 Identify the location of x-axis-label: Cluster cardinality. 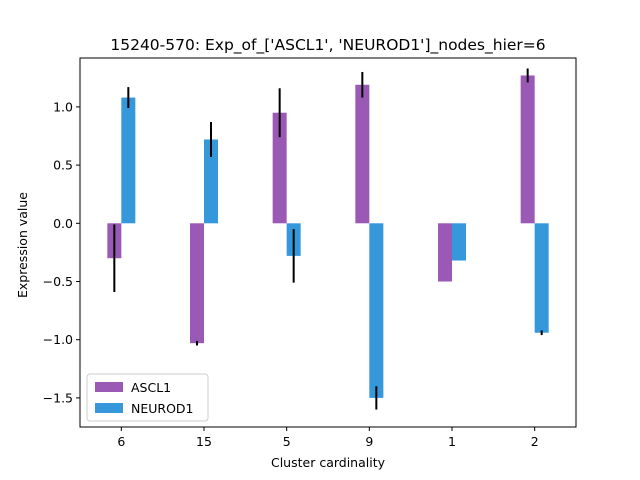
(328, 462).